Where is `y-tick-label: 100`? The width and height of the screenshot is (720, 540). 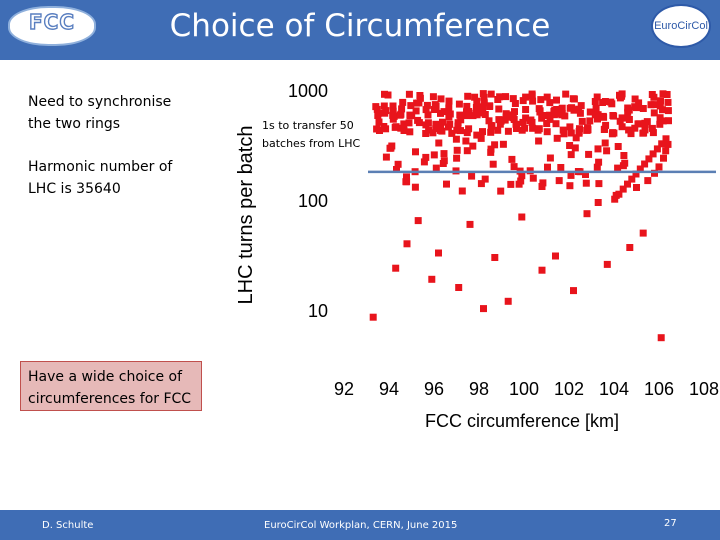 y-tick-label: 100 is located at coordinates (313, 201).